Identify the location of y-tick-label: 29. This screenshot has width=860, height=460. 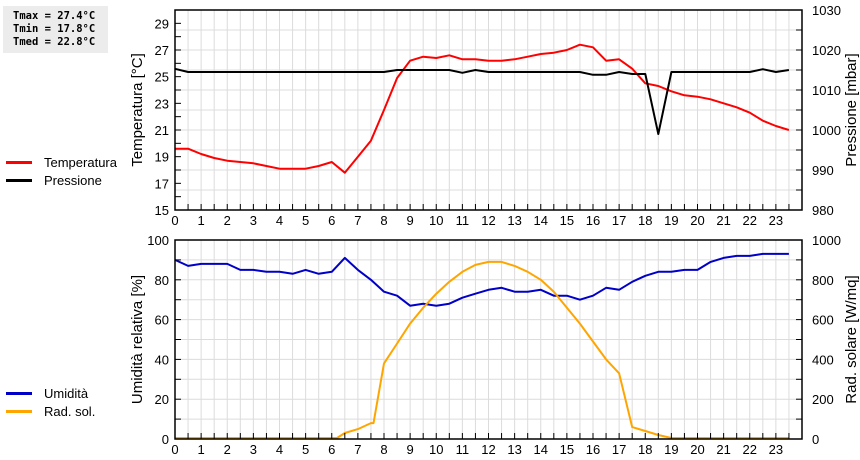
(162, 23).